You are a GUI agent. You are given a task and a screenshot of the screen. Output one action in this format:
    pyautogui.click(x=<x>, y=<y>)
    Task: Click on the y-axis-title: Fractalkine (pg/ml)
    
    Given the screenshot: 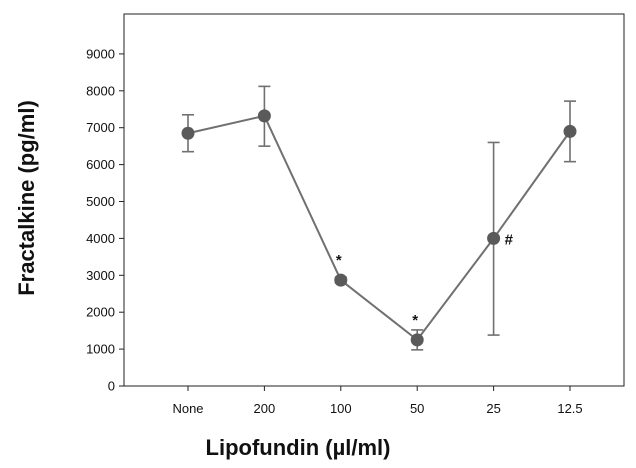 What is the action you would take?
    pyautogui.click(x=26, y=198)
    